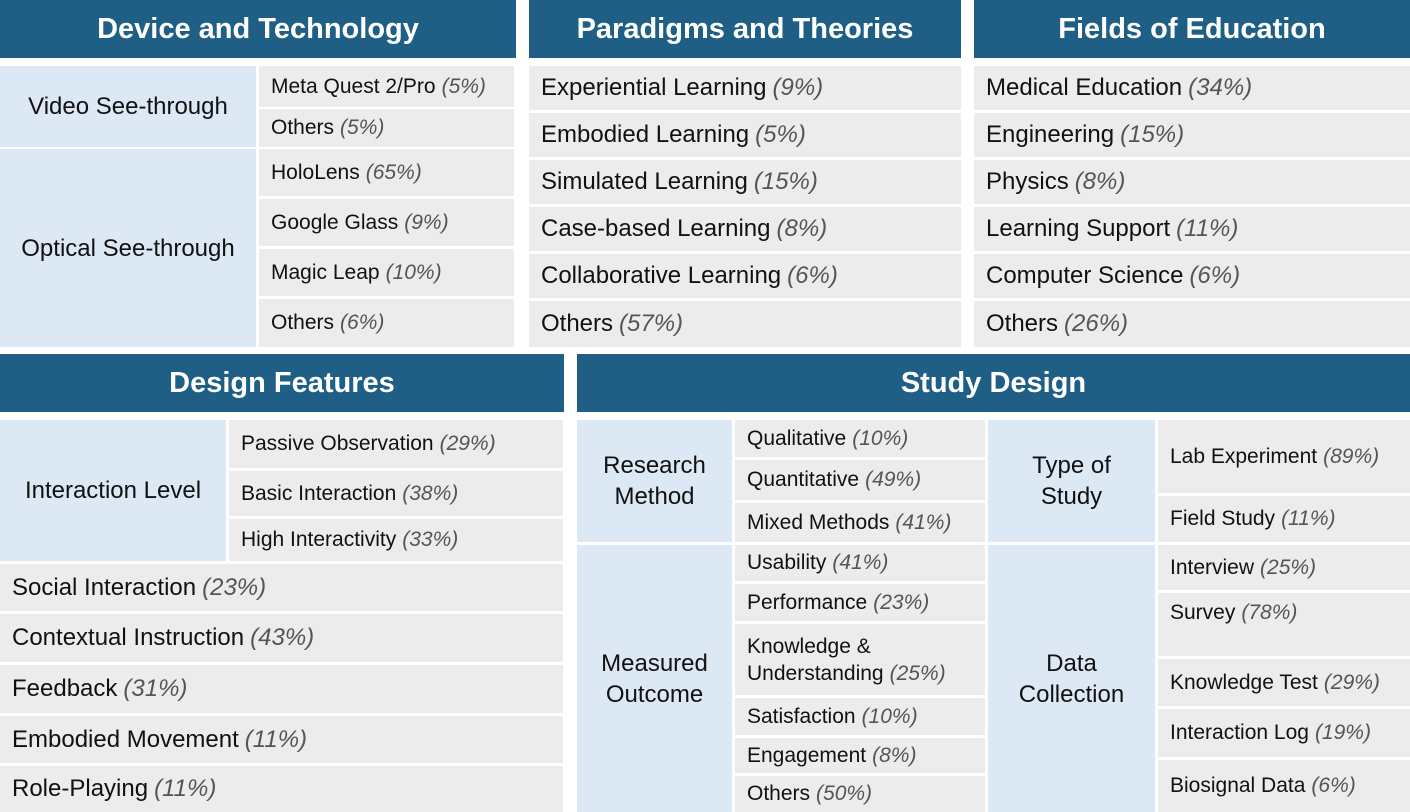 This screenshot has width=1410, height=812. Describe the element at coordinates (1284, 733) in the screenshot. I see `list-item: Interaction Log (19%)` at that location.